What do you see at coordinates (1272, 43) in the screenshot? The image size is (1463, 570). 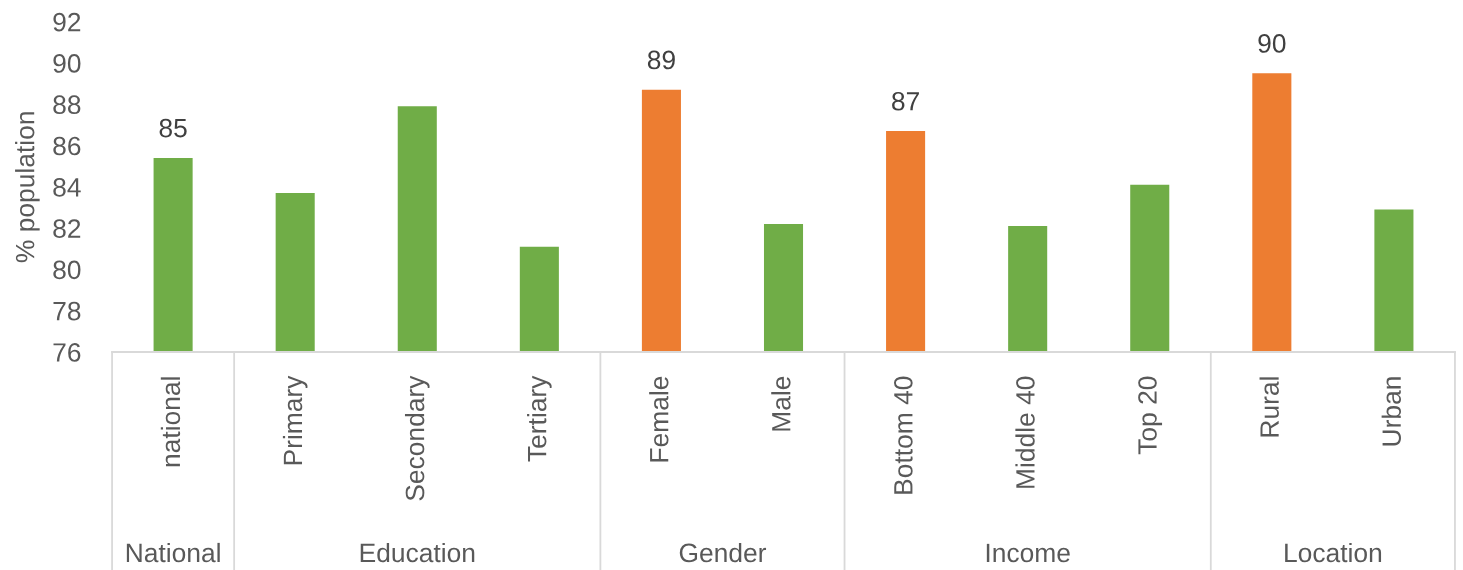 I see `data-label: 90` at bounding box center [1272, 43].